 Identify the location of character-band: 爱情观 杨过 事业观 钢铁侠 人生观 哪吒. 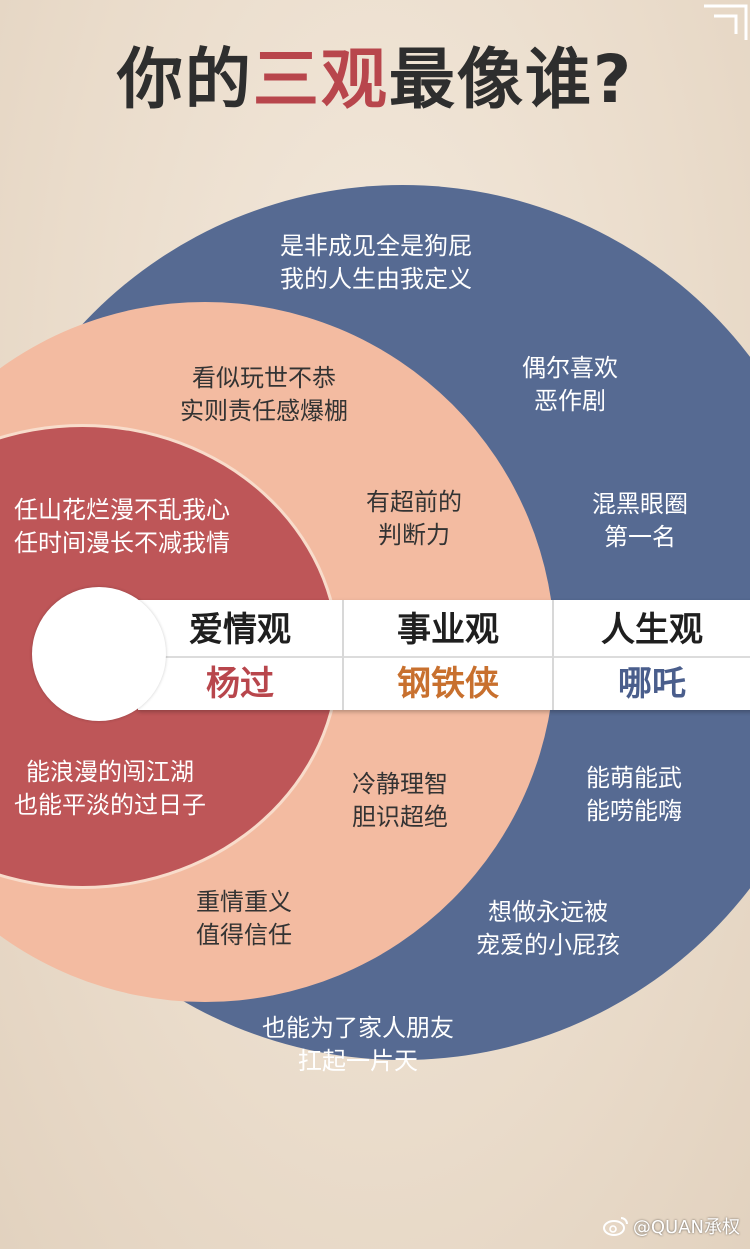
(444, 655).